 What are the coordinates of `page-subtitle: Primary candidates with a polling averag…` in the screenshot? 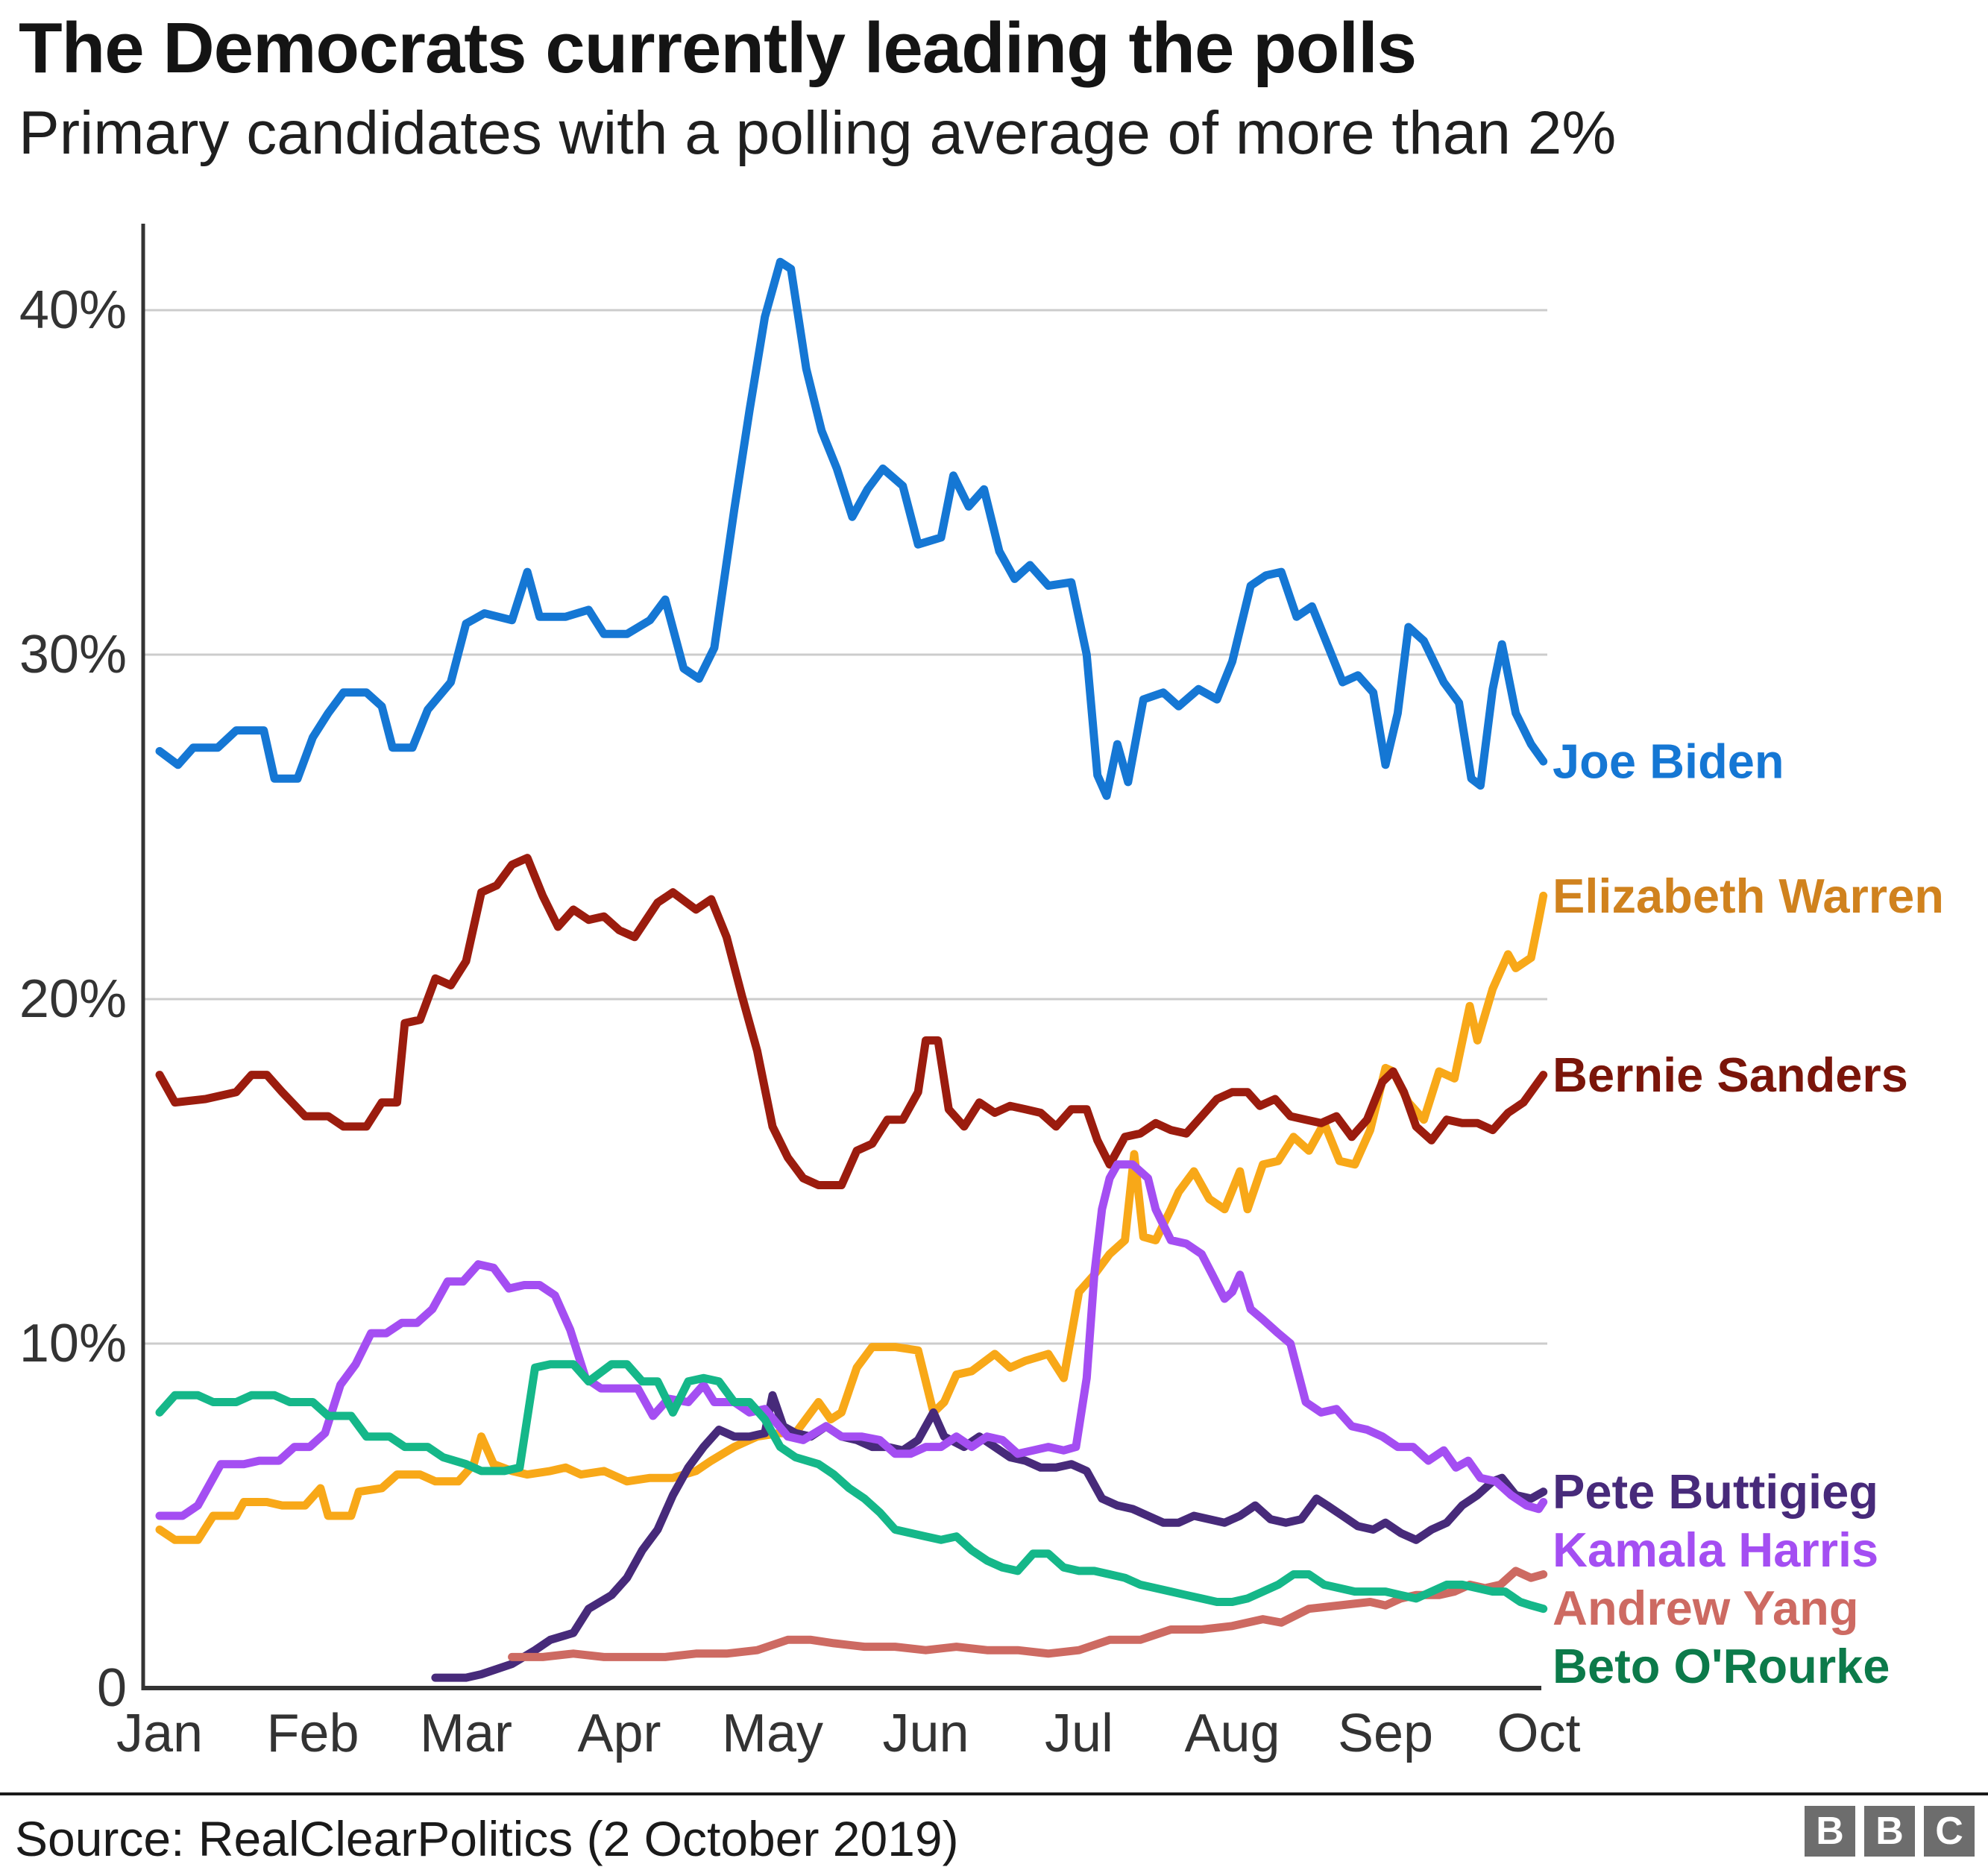 It's located at (818, 133).